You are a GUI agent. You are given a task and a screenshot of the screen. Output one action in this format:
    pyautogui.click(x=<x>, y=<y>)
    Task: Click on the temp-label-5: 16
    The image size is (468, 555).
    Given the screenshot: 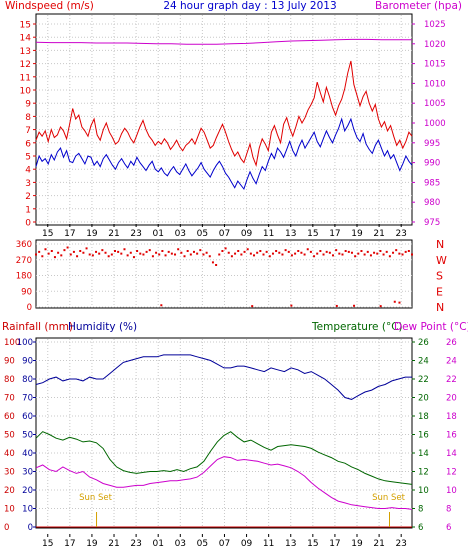 What is the action you would take?
    pyautogui.click(x=423, y=436)
    